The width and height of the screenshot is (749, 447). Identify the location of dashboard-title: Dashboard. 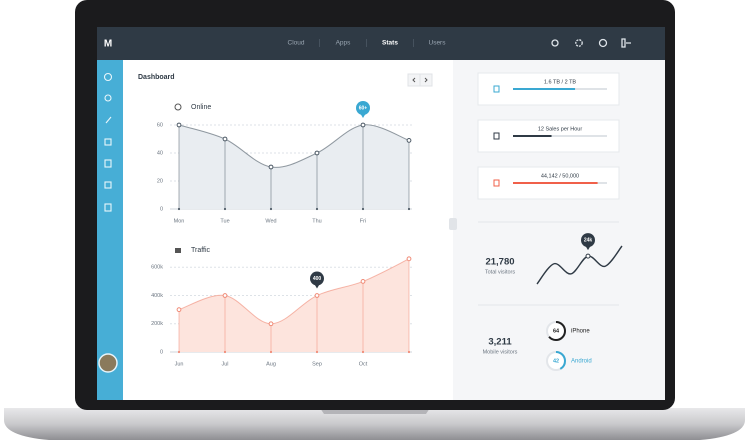
(156, 77).